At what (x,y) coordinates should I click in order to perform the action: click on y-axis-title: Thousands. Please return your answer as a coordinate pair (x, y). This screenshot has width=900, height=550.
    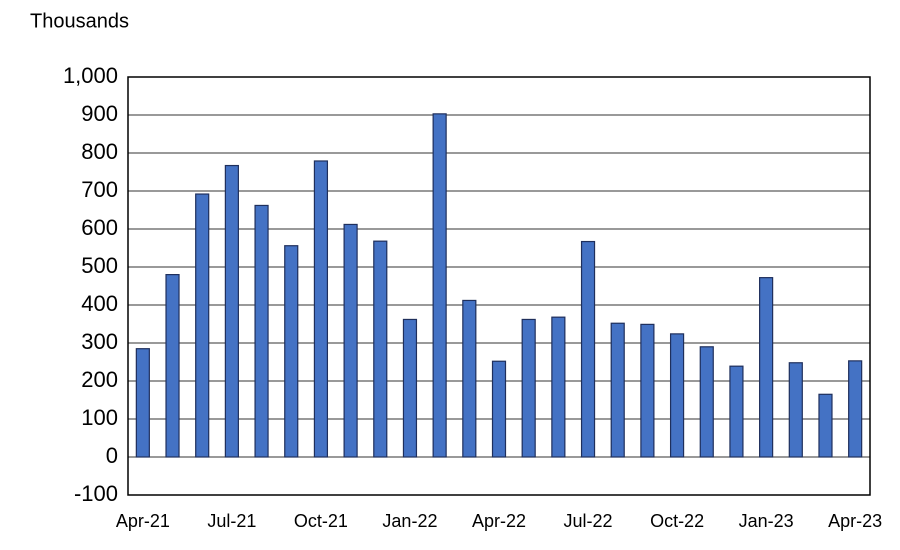
    Looking at the image, I should click on (79, 21).